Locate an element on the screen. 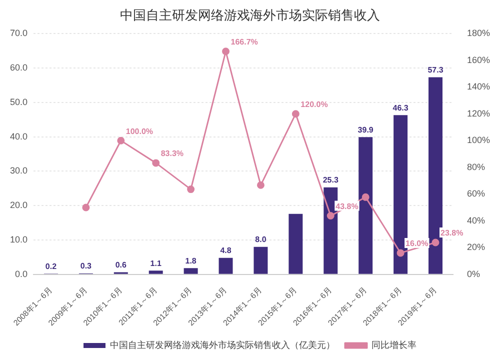  y2-tick-label: 120% is located at coordinates (478, 113).